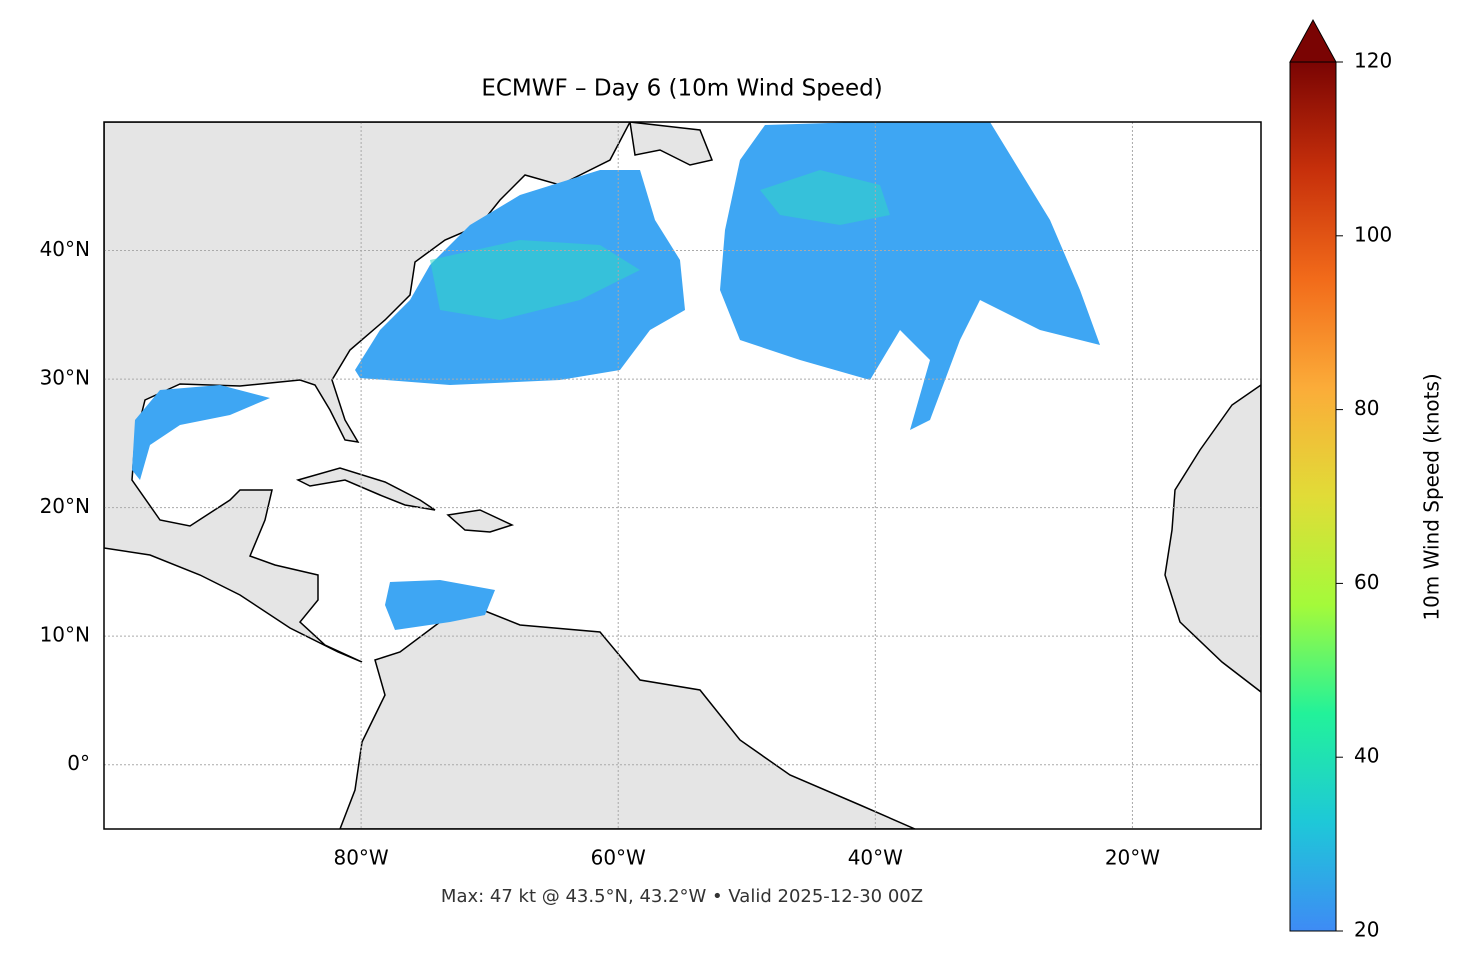  Describe the element at coordinates (65, 249) in the screenshot. I see `y-tick-label: 40°N` at that location.